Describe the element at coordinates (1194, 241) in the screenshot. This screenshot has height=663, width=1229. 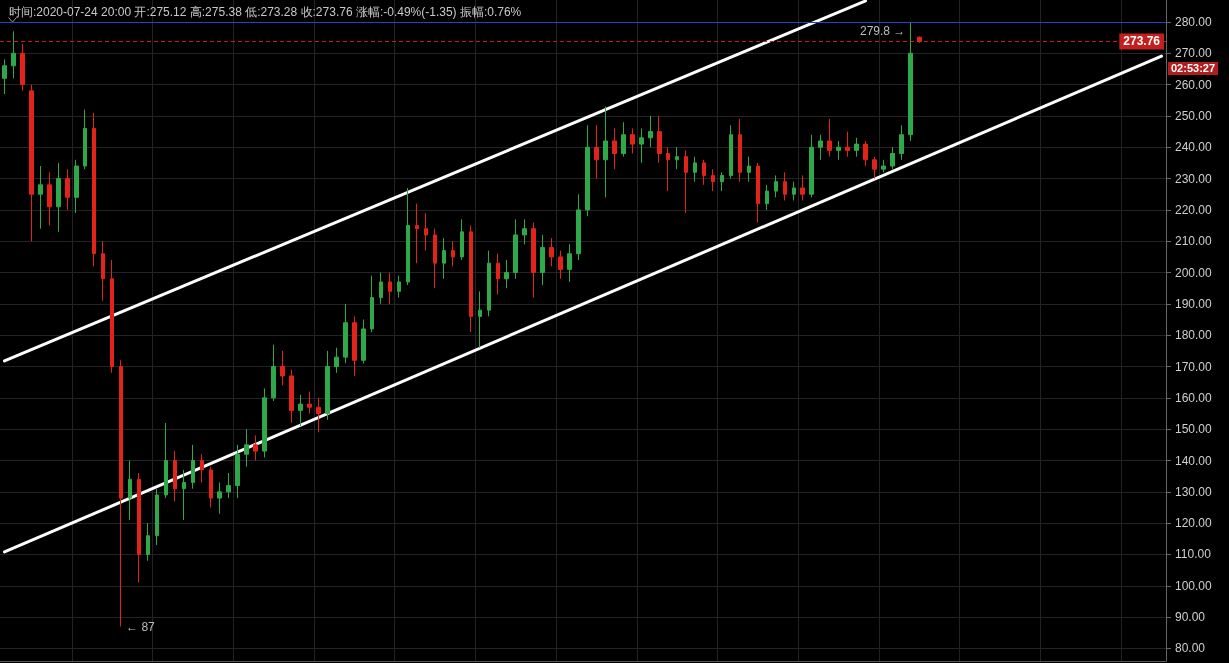
I see `y-tick-label: 210.00` at that location.